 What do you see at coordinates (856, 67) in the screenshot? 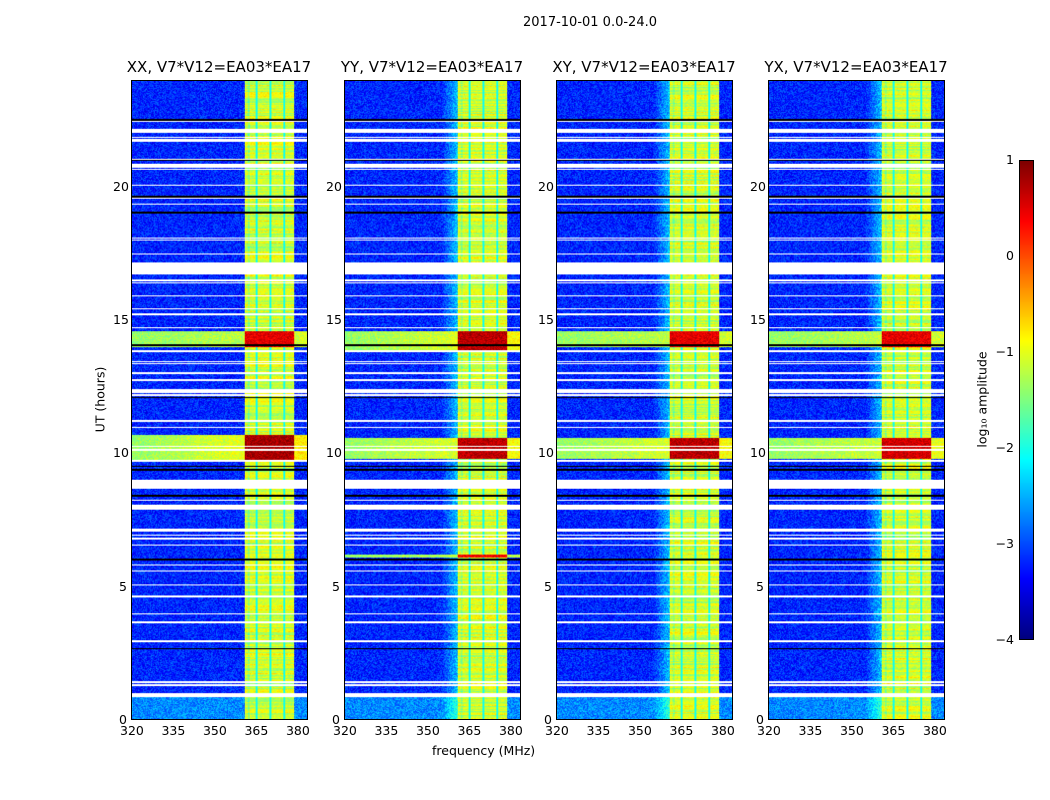
I see `panel-title: YX, V7*V12=EA03*EA17` at bounding box center [856, 67].